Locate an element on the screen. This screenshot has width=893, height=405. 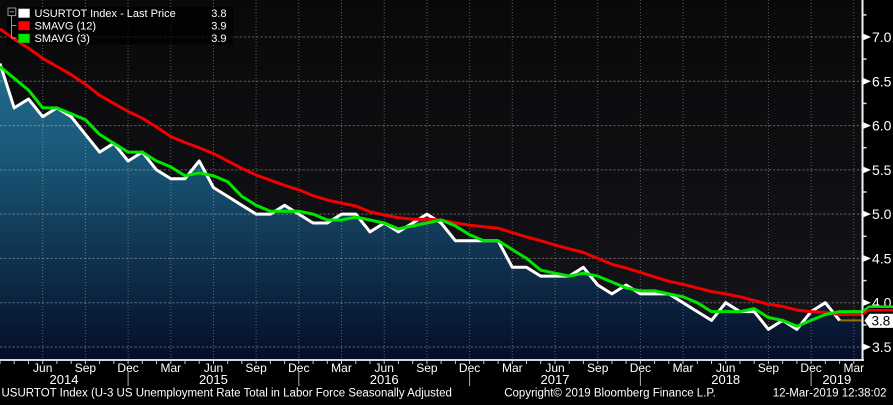
svg-text: 2018 is located at coordinates (725, 379).